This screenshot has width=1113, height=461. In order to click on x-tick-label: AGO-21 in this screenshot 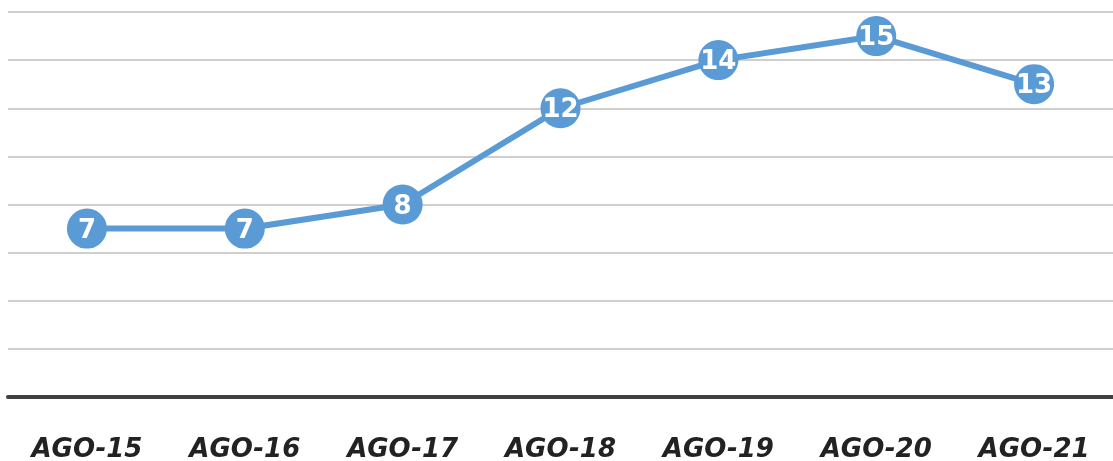, I will do `click(1033, 447)`.